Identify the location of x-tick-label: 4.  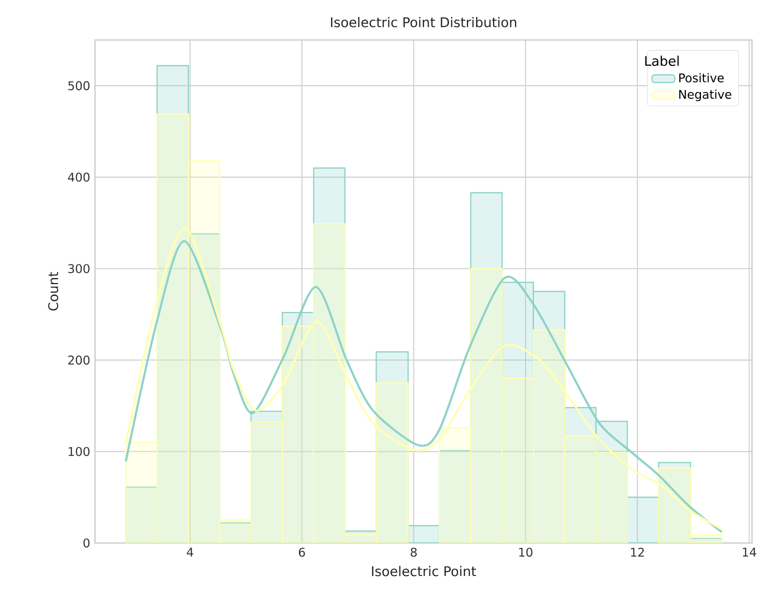
(190, 552).